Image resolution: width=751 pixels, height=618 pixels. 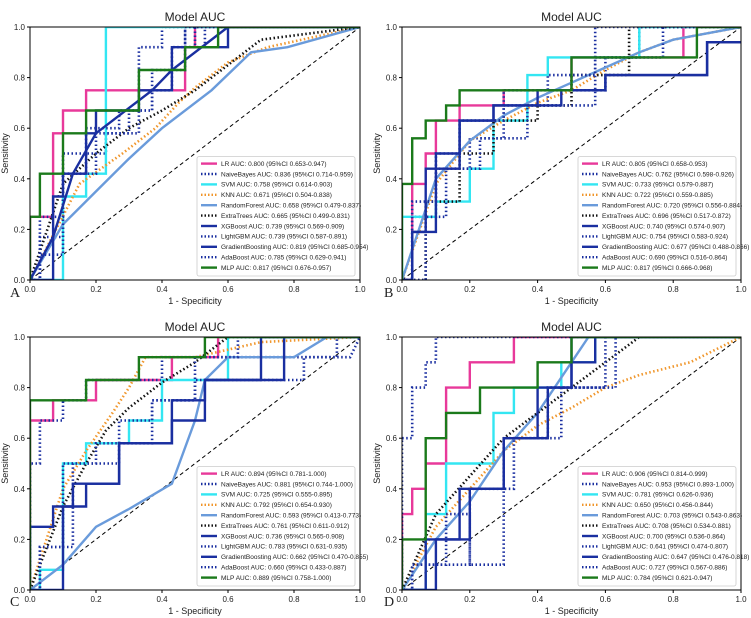 I want to click on legend-label: MLP AUC: 0.817 (95%CI 0.676-0.957), so click(x=276, y=268).